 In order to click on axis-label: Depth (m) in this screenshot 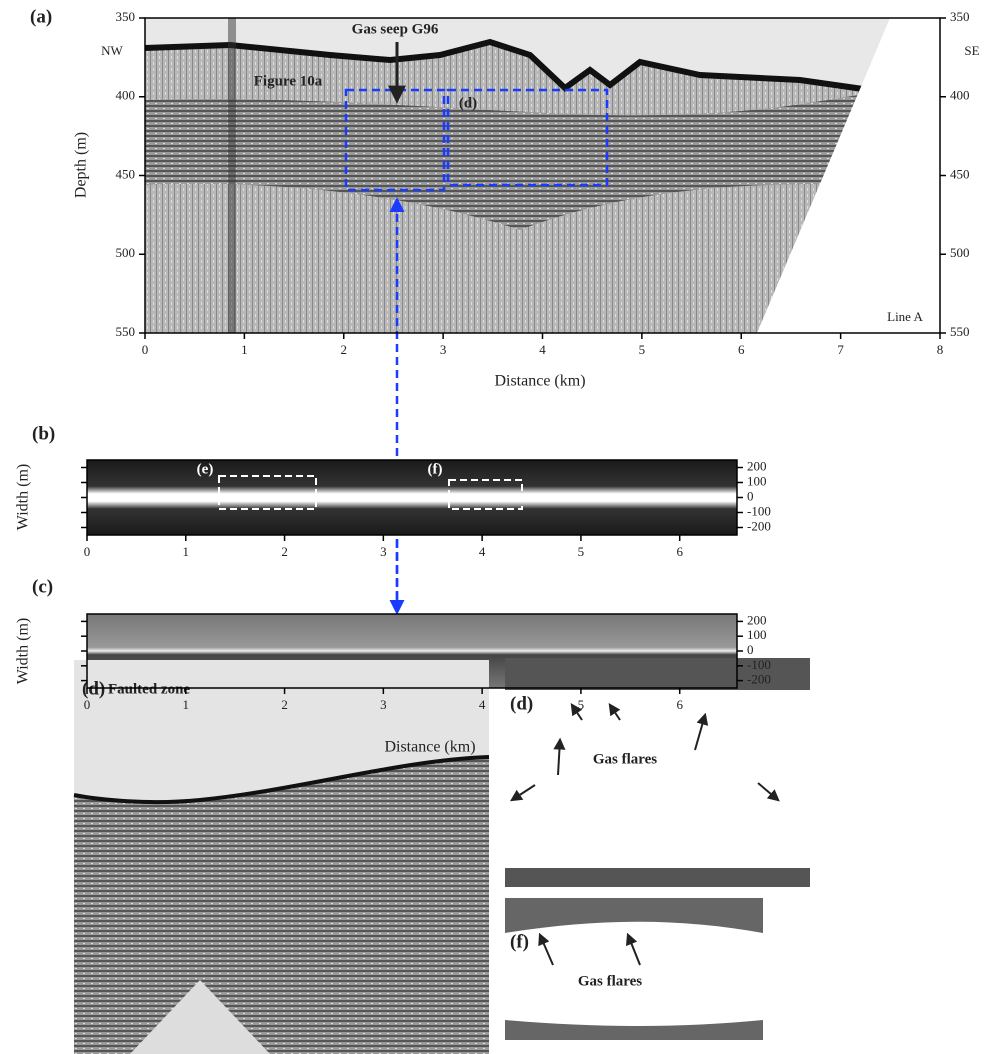, I will do `click(81, 165)`.